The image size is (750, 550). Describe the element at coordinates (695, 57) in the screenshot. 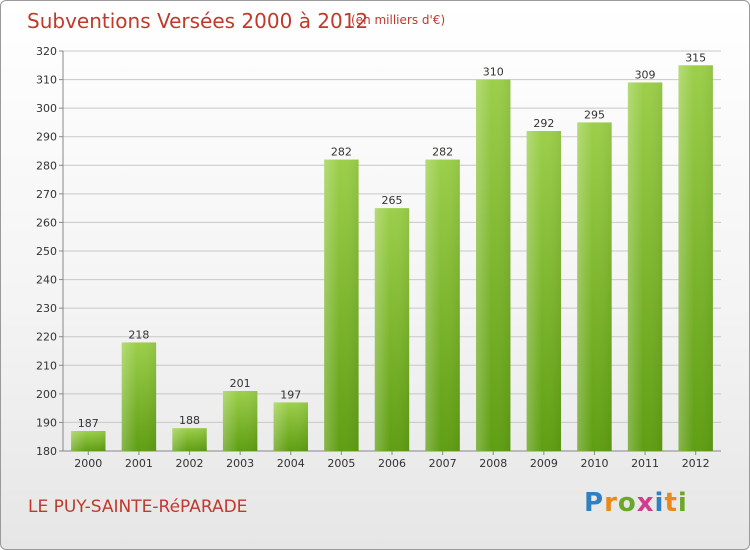

I see `value-label: 315` at that location.